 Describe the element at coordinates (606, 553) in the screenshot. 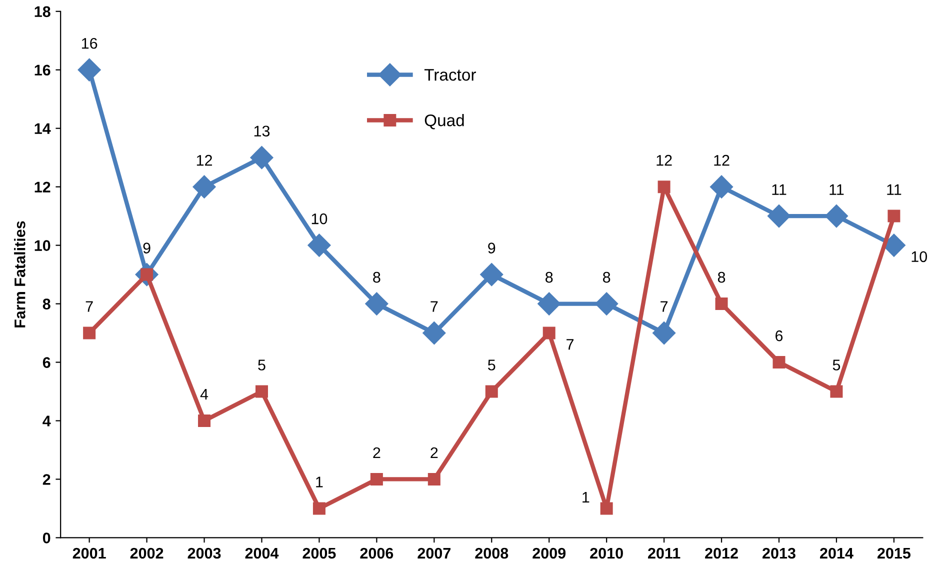

I see `x-tick-label: 2010` at that location.